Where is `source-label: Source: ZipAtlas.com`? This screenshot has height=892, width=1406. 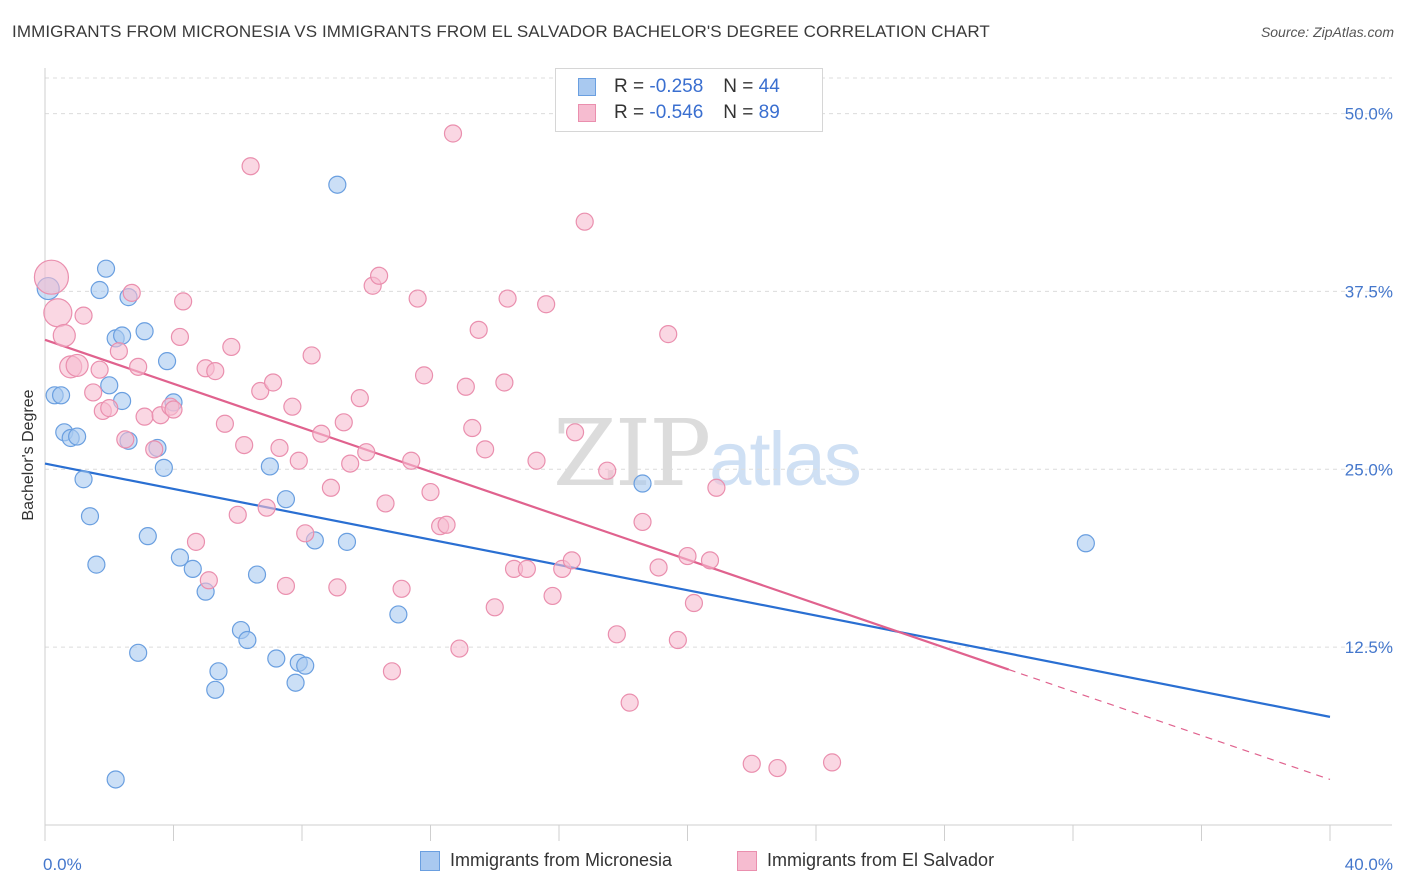
source-label: Source: ZipAtlas.com is located at coordinates (1327, 32).